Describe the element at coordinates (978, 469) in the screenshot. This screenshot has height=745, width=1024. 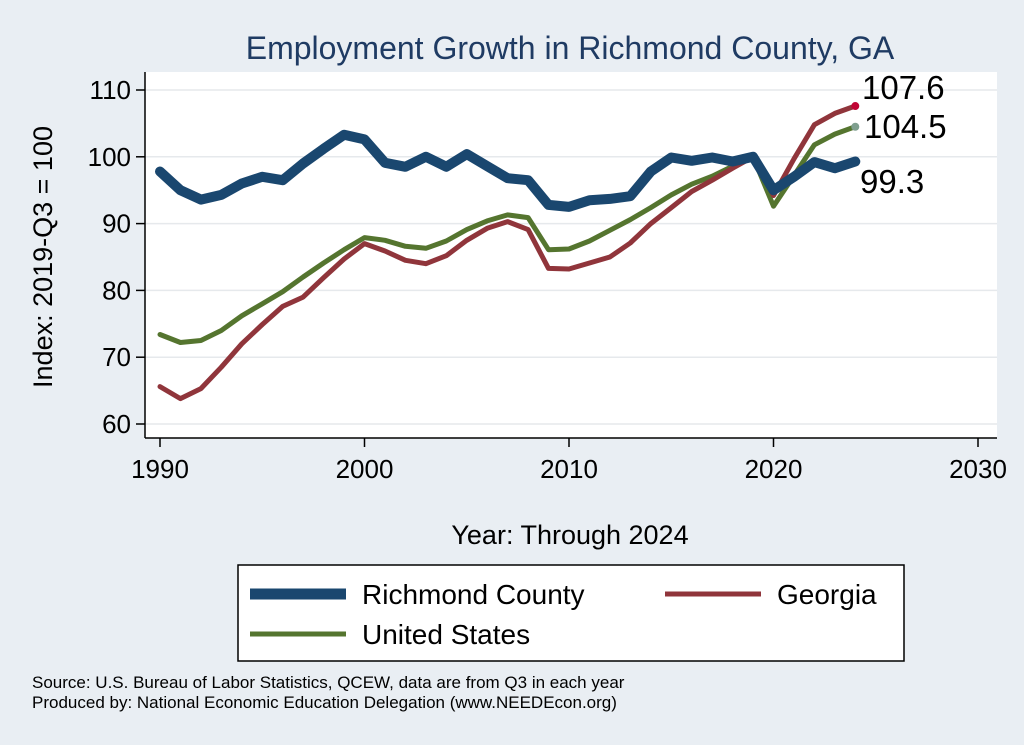
I see `x-tick-label-2030: 2030` at that location.